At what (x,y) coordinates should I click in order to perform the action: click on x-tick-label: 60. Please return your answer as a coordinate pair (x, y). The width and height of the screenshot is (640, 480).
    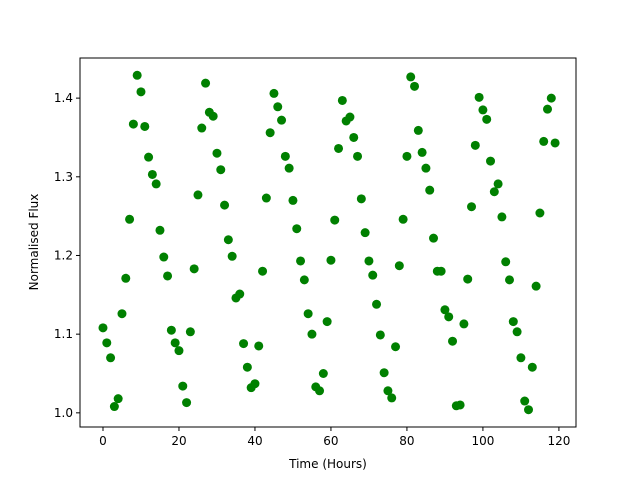
    Looking at the image, I should click on (330, 441).